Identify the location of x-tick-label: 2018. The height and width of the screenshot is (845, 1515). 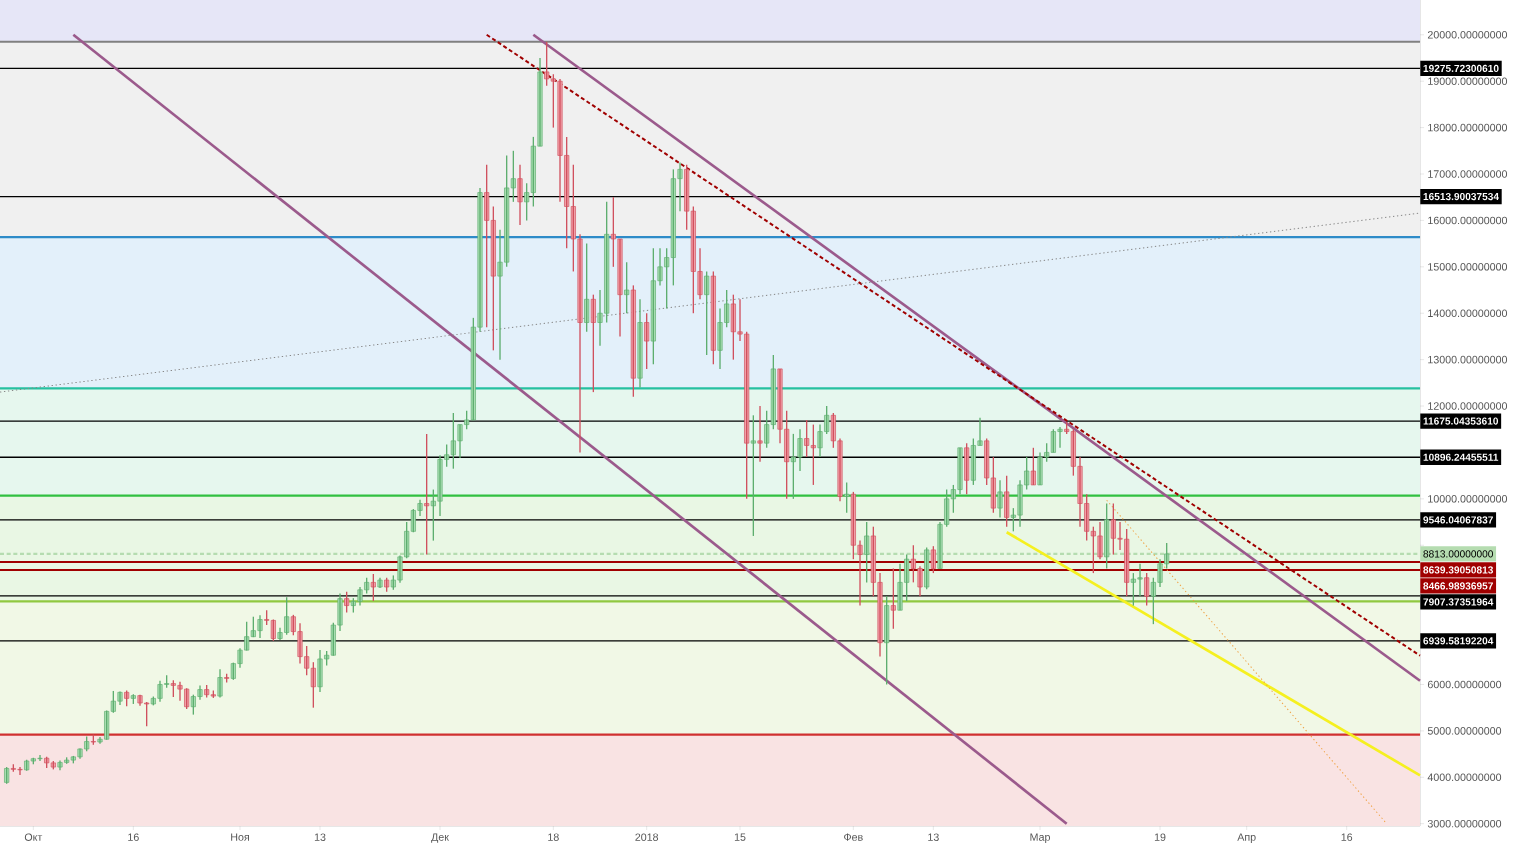
(647, 837).